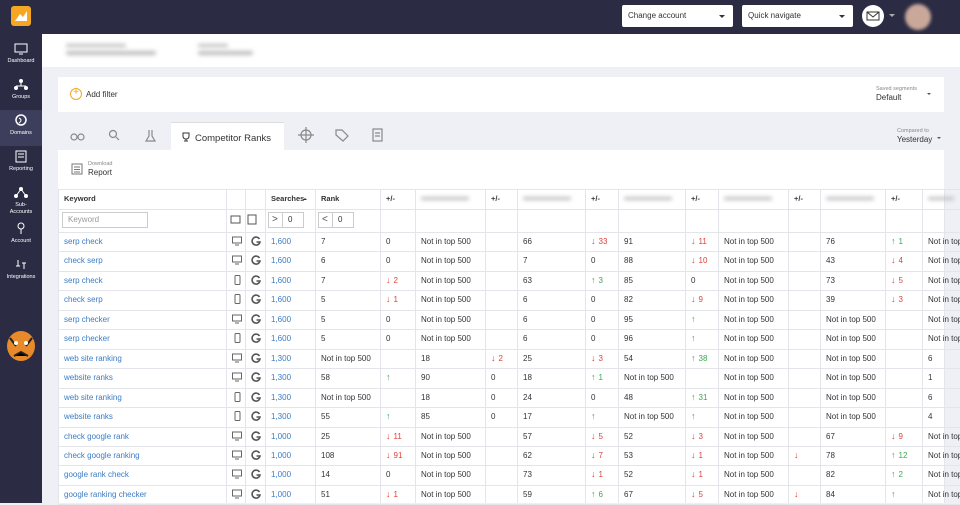 The height and width of the screenshot is (505, 960). Describe the element at coordinates (852, 280) in the screenshot. I see `rank: 73` at that location.